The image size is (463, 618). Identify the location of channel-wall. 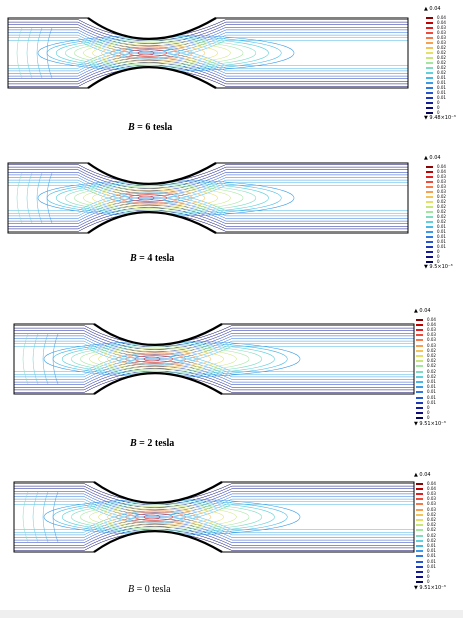
(208, 198).